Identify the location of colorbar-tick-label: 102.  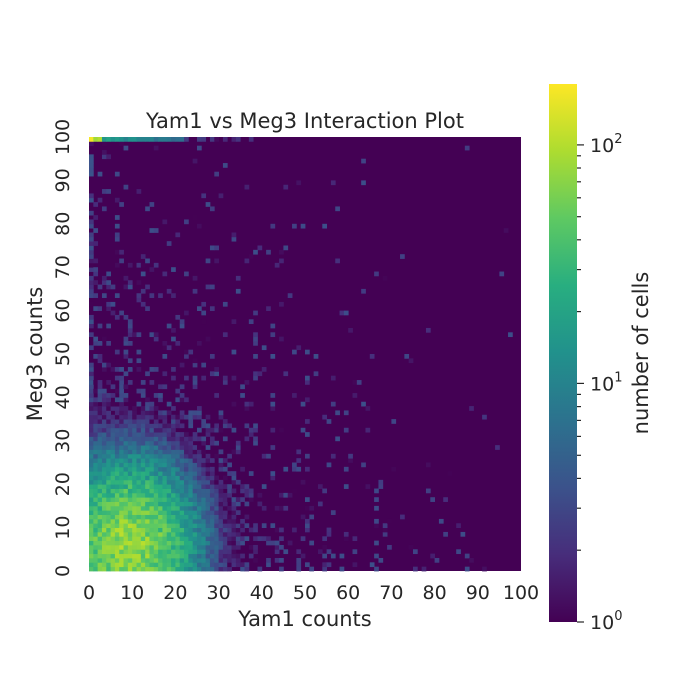
(606, 144).